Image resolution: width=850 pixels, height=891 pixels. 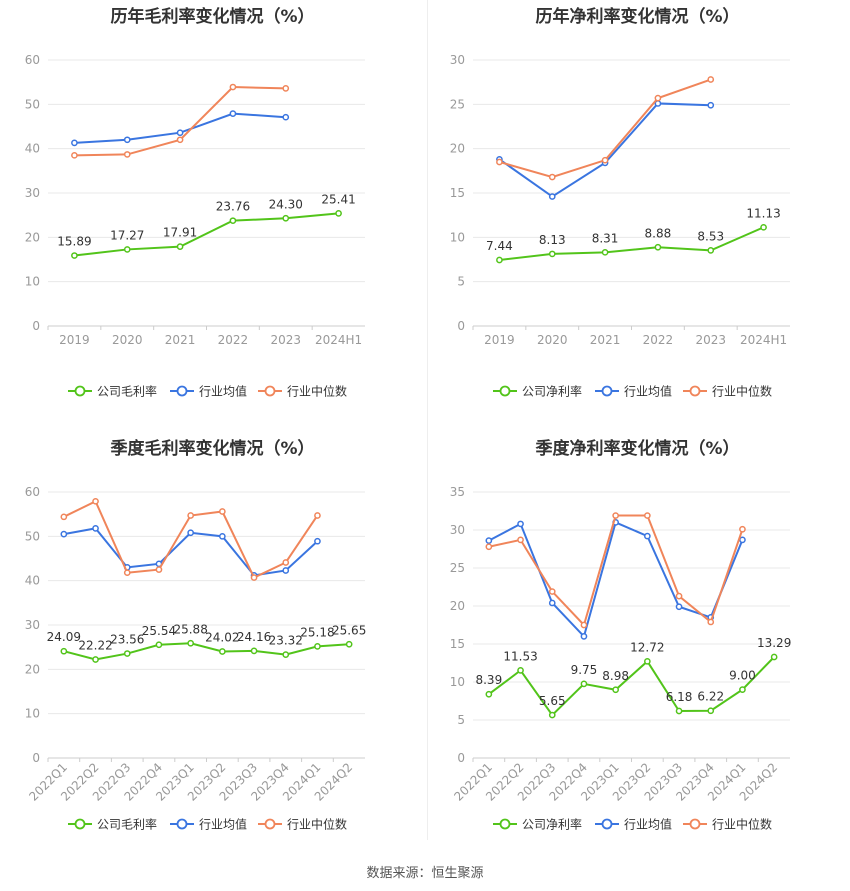 What do you see at coordinates (427, 420) in the screenshot?
I see `panel-divider` at bounding box center [427, 420].